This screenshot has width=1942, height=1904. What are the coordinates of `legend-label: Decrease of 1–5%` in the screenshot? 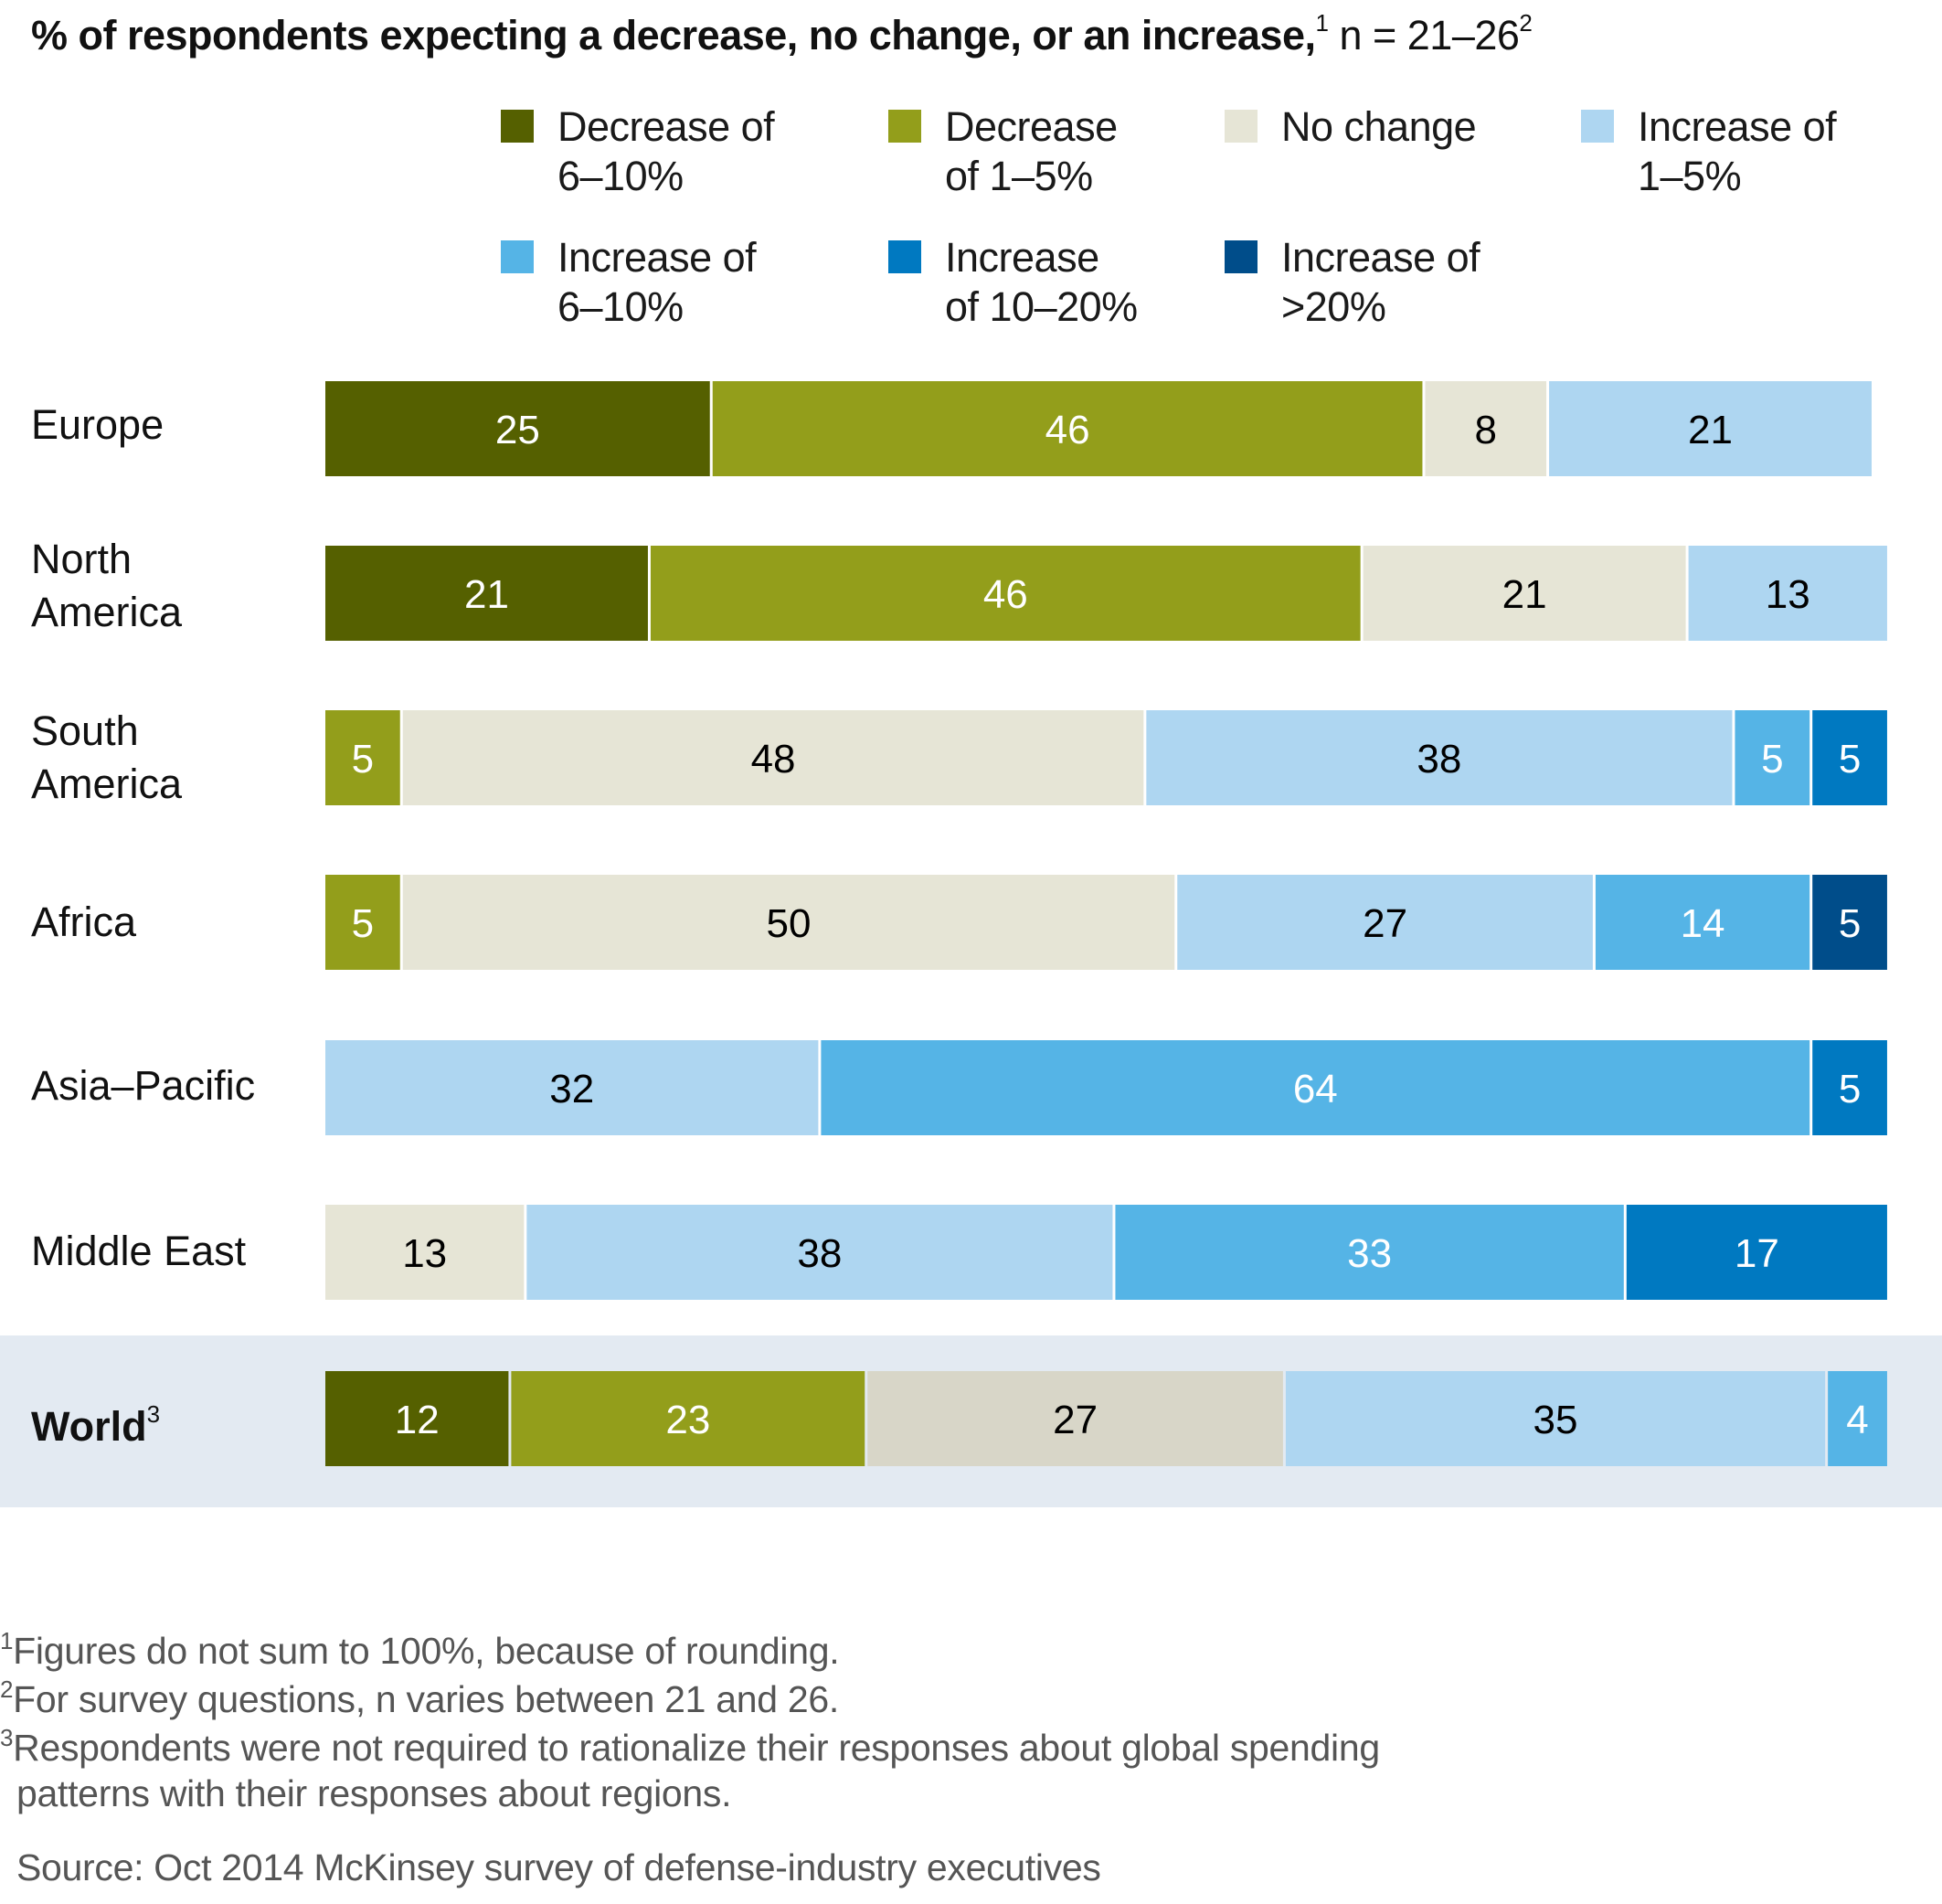 It's located at (1031, 151).